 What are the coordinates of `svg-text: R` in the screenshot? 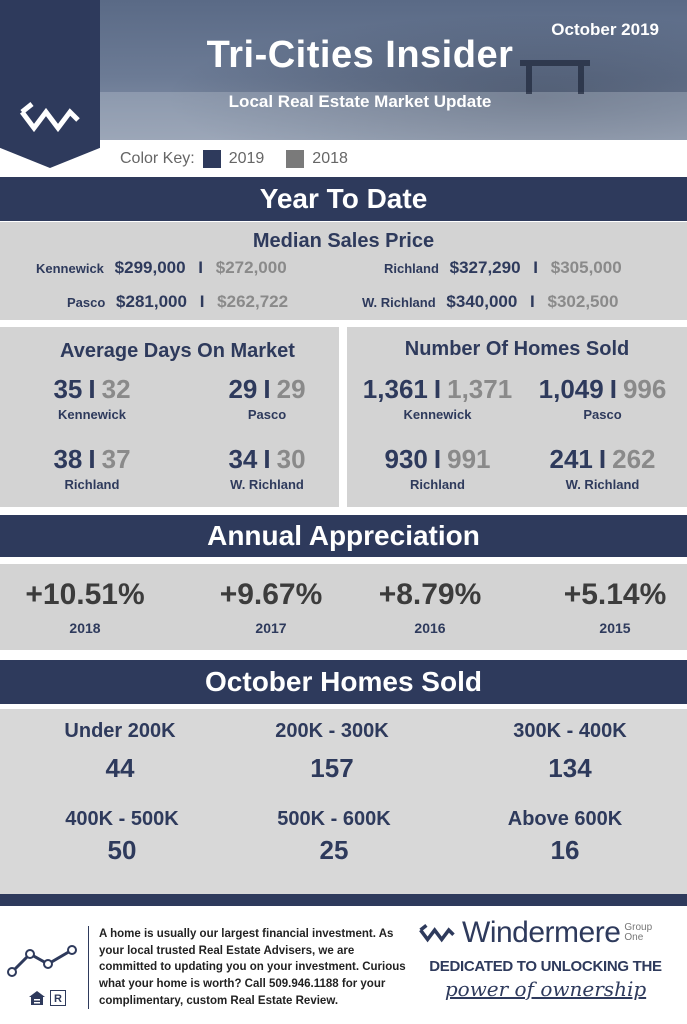 It's located at (58, 999).